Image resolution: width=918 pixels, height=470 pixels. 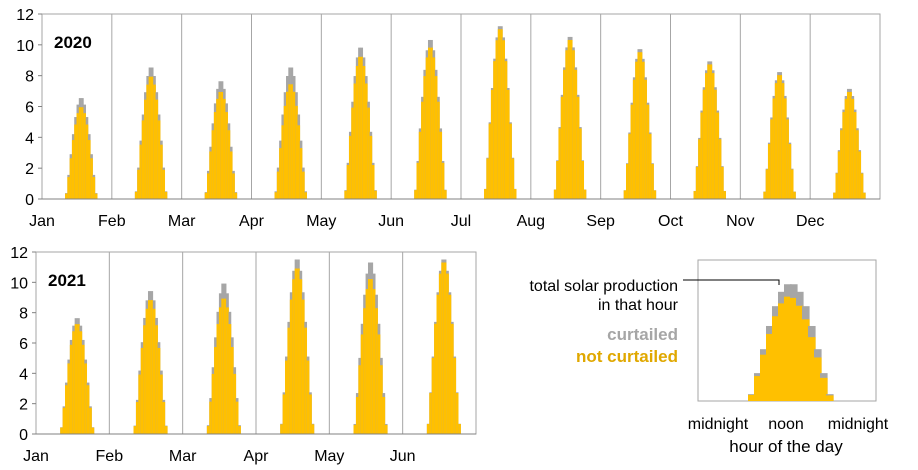 I want to click on legend-leader-line, so click(x=731, y=282).